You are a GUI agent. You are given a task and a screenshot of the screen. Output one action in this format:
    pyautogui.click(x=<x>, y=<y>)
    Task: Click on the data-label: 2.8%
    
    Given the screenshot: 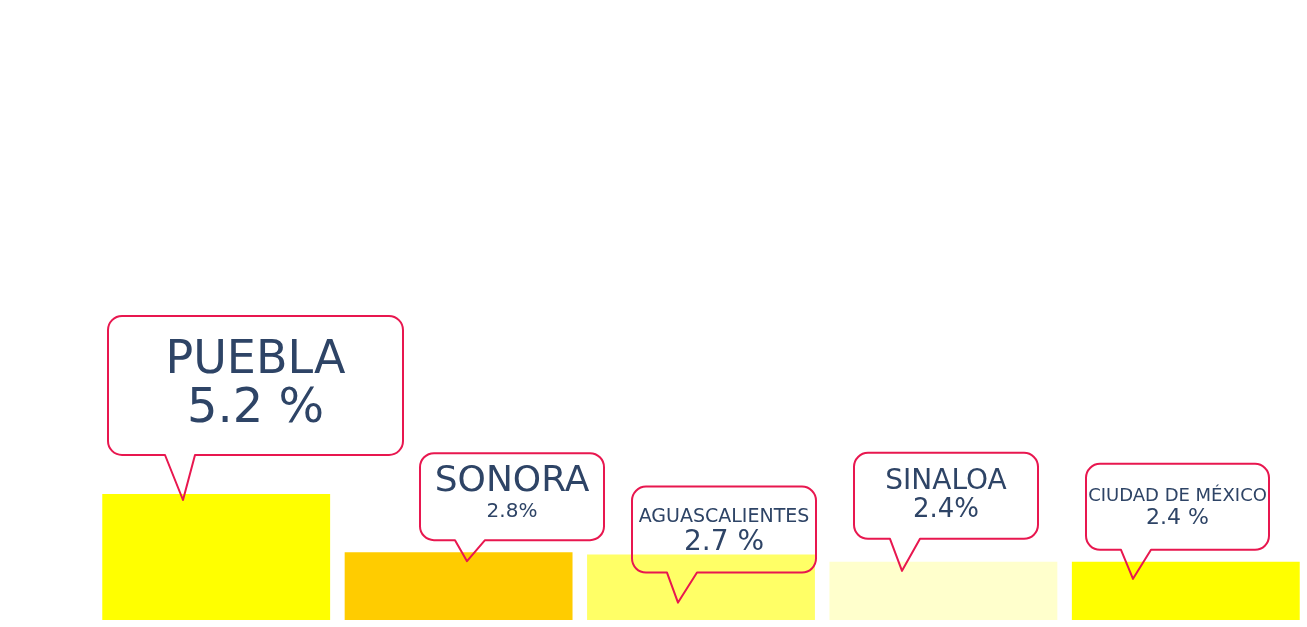 What is the action you would take?
    pyautogui.click(x=512, y=509)
    